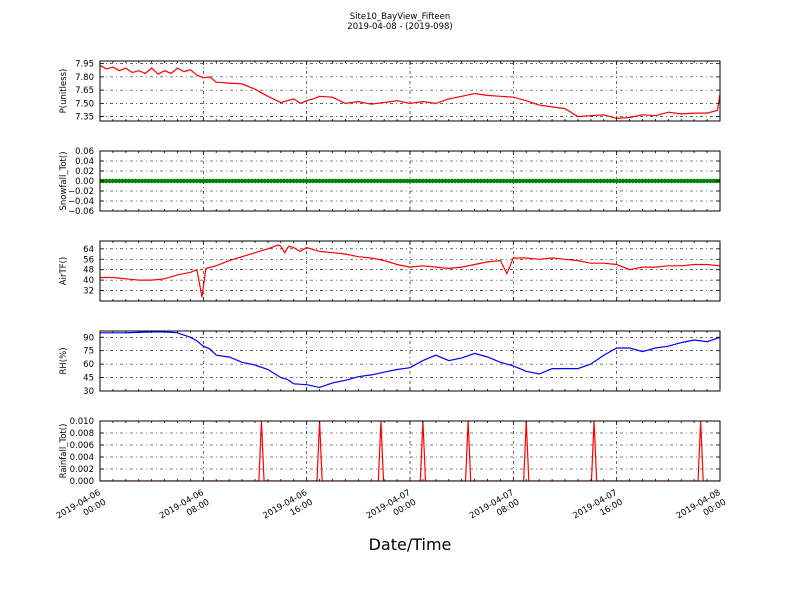 This screenshot has width=800, height=600. I want to click on y-axis-label: Rainfall_Tot(), so click(64, 451).